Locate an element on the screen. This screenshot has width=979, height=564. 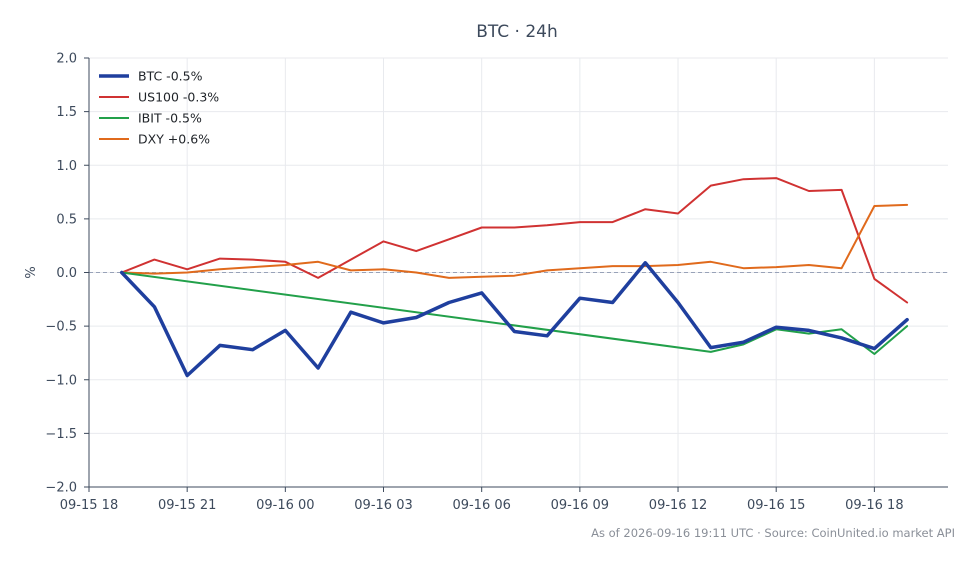
y-tick-label: −1.5 is located at coordinates (61, 434).